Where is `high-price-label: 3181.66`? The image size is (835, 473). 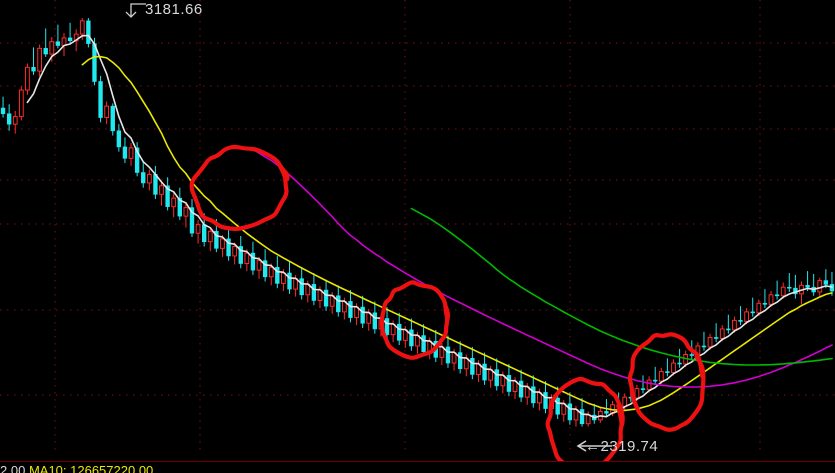
high-price-label: 3181.66 is located at coordinates (174, 9).